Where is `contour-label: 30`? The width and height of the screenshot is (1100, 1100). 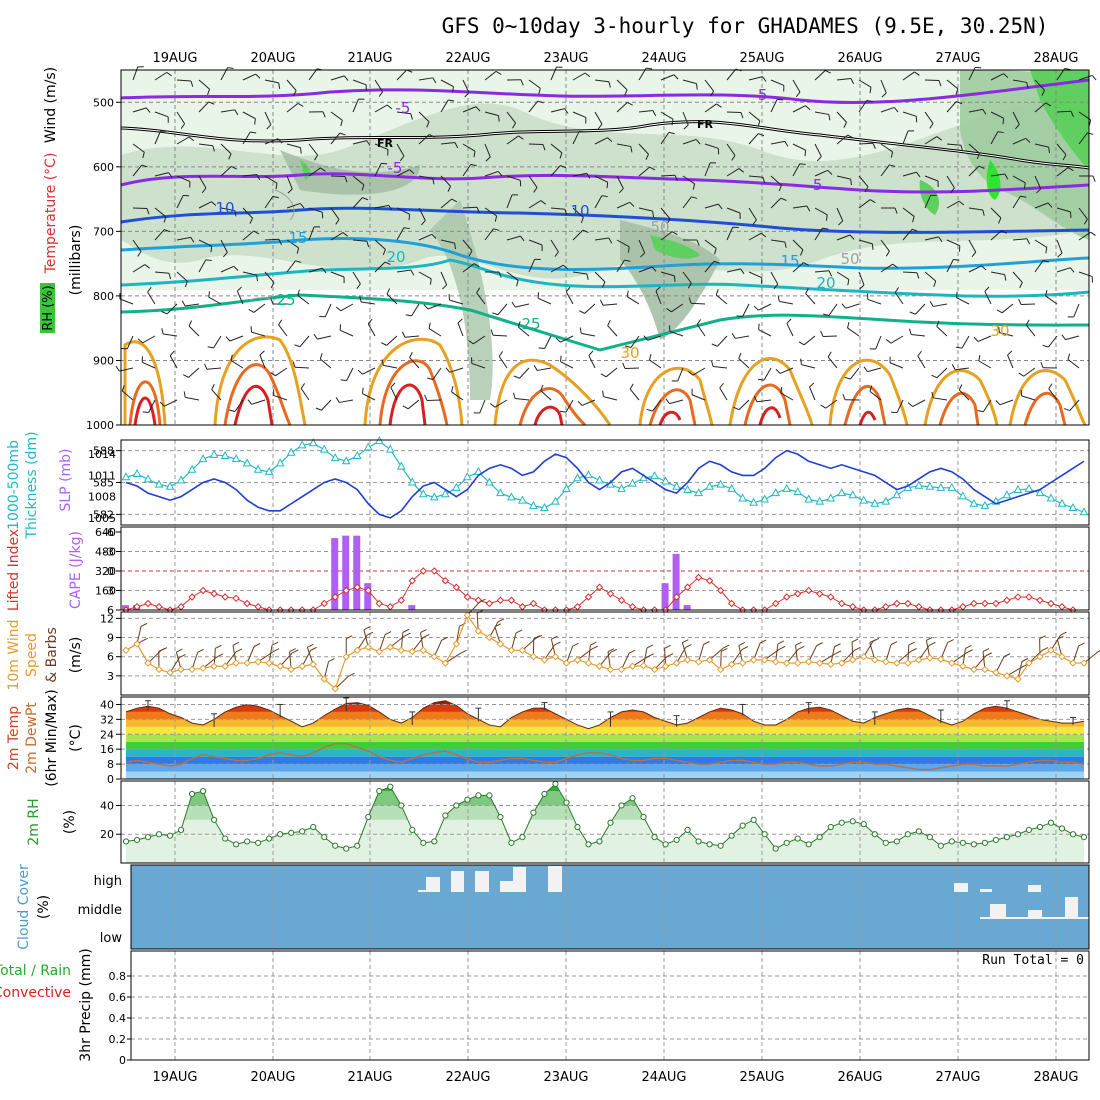
contour-label: 30 is located at coordinates (999, 331).